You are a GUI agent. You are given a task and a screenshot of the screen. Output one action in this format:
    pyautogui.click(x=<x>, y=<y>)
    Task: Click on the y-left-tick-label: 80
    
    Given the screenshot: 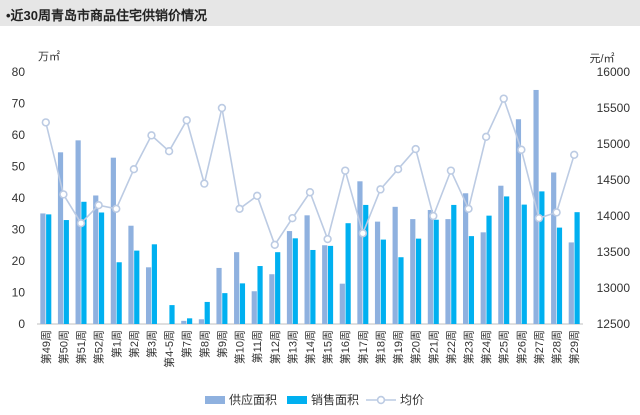 What is the action you would take?
    pyautogui.click(x=19, y=72)
    